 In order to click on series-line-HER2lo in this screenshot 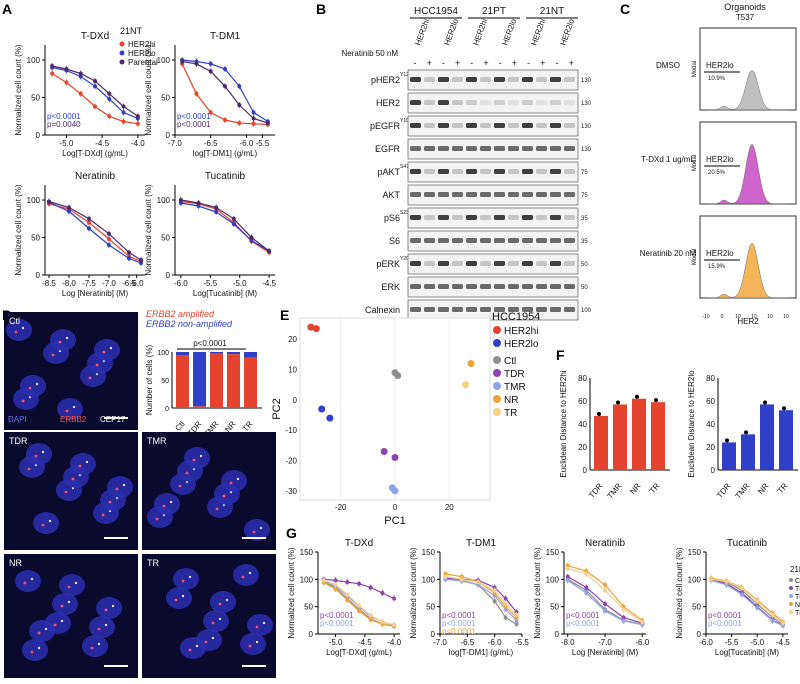, I will do `click(95, 232)`.